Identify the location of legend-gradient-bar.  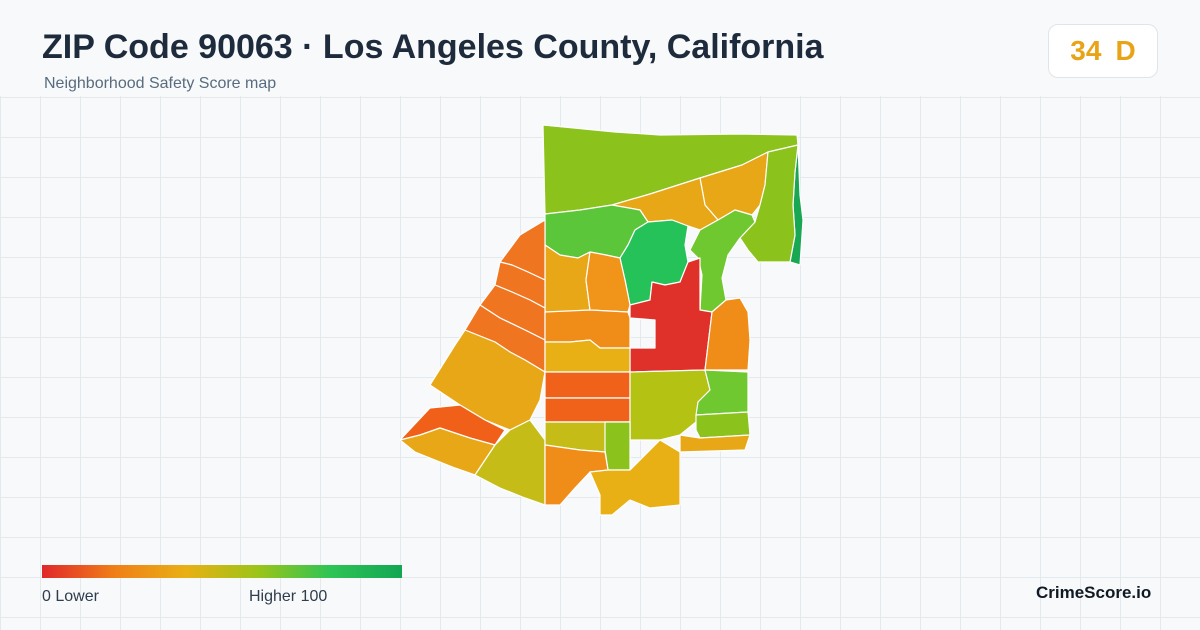
(222, 571).